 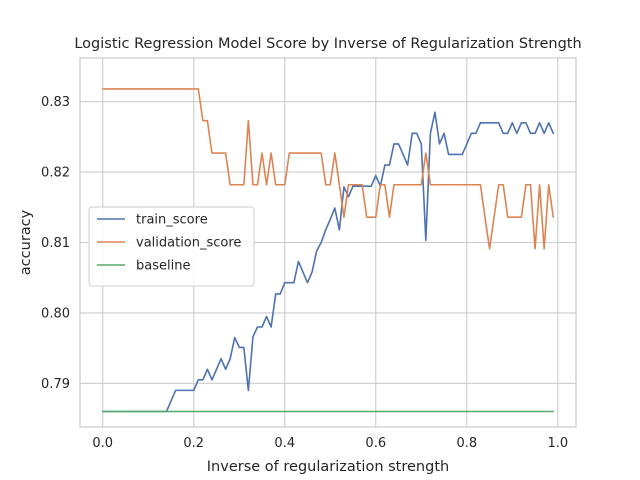 I want to click on legend-box, so click(x=171, y=246).